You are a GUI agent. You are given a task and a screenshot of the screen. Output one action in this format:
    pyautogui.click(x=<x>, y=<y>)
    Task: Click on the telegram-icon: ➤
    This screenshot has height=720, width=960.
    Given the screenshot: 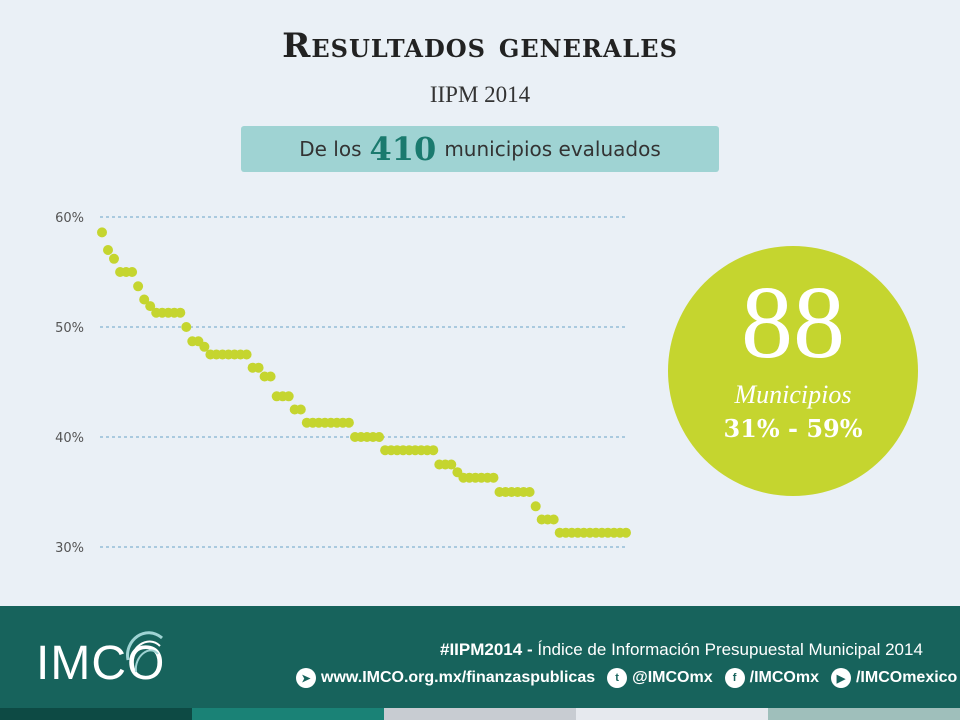 What is the action you would take?
    pyautogui.click(x=306, y=678)
    